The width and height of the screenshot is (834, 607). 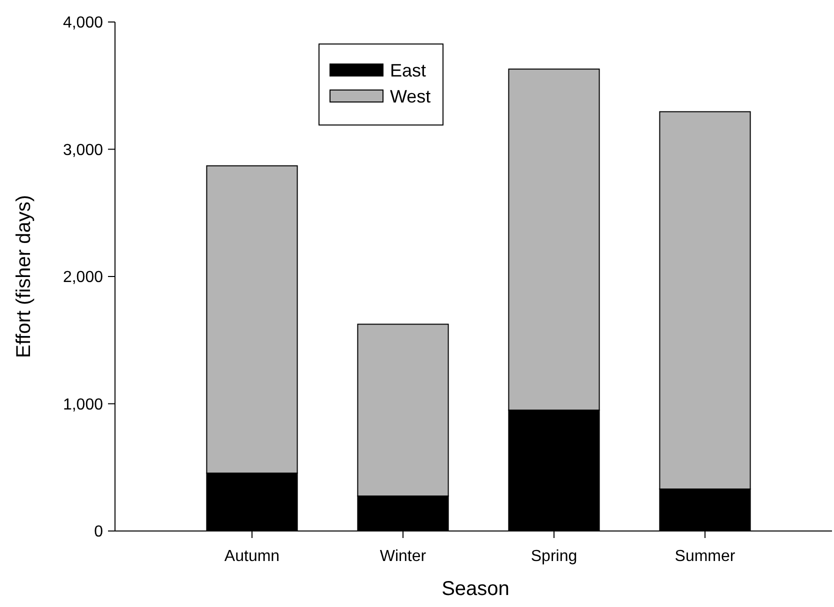 I want to click on y-tick-label: 1,000, so click(x=83, y=405).